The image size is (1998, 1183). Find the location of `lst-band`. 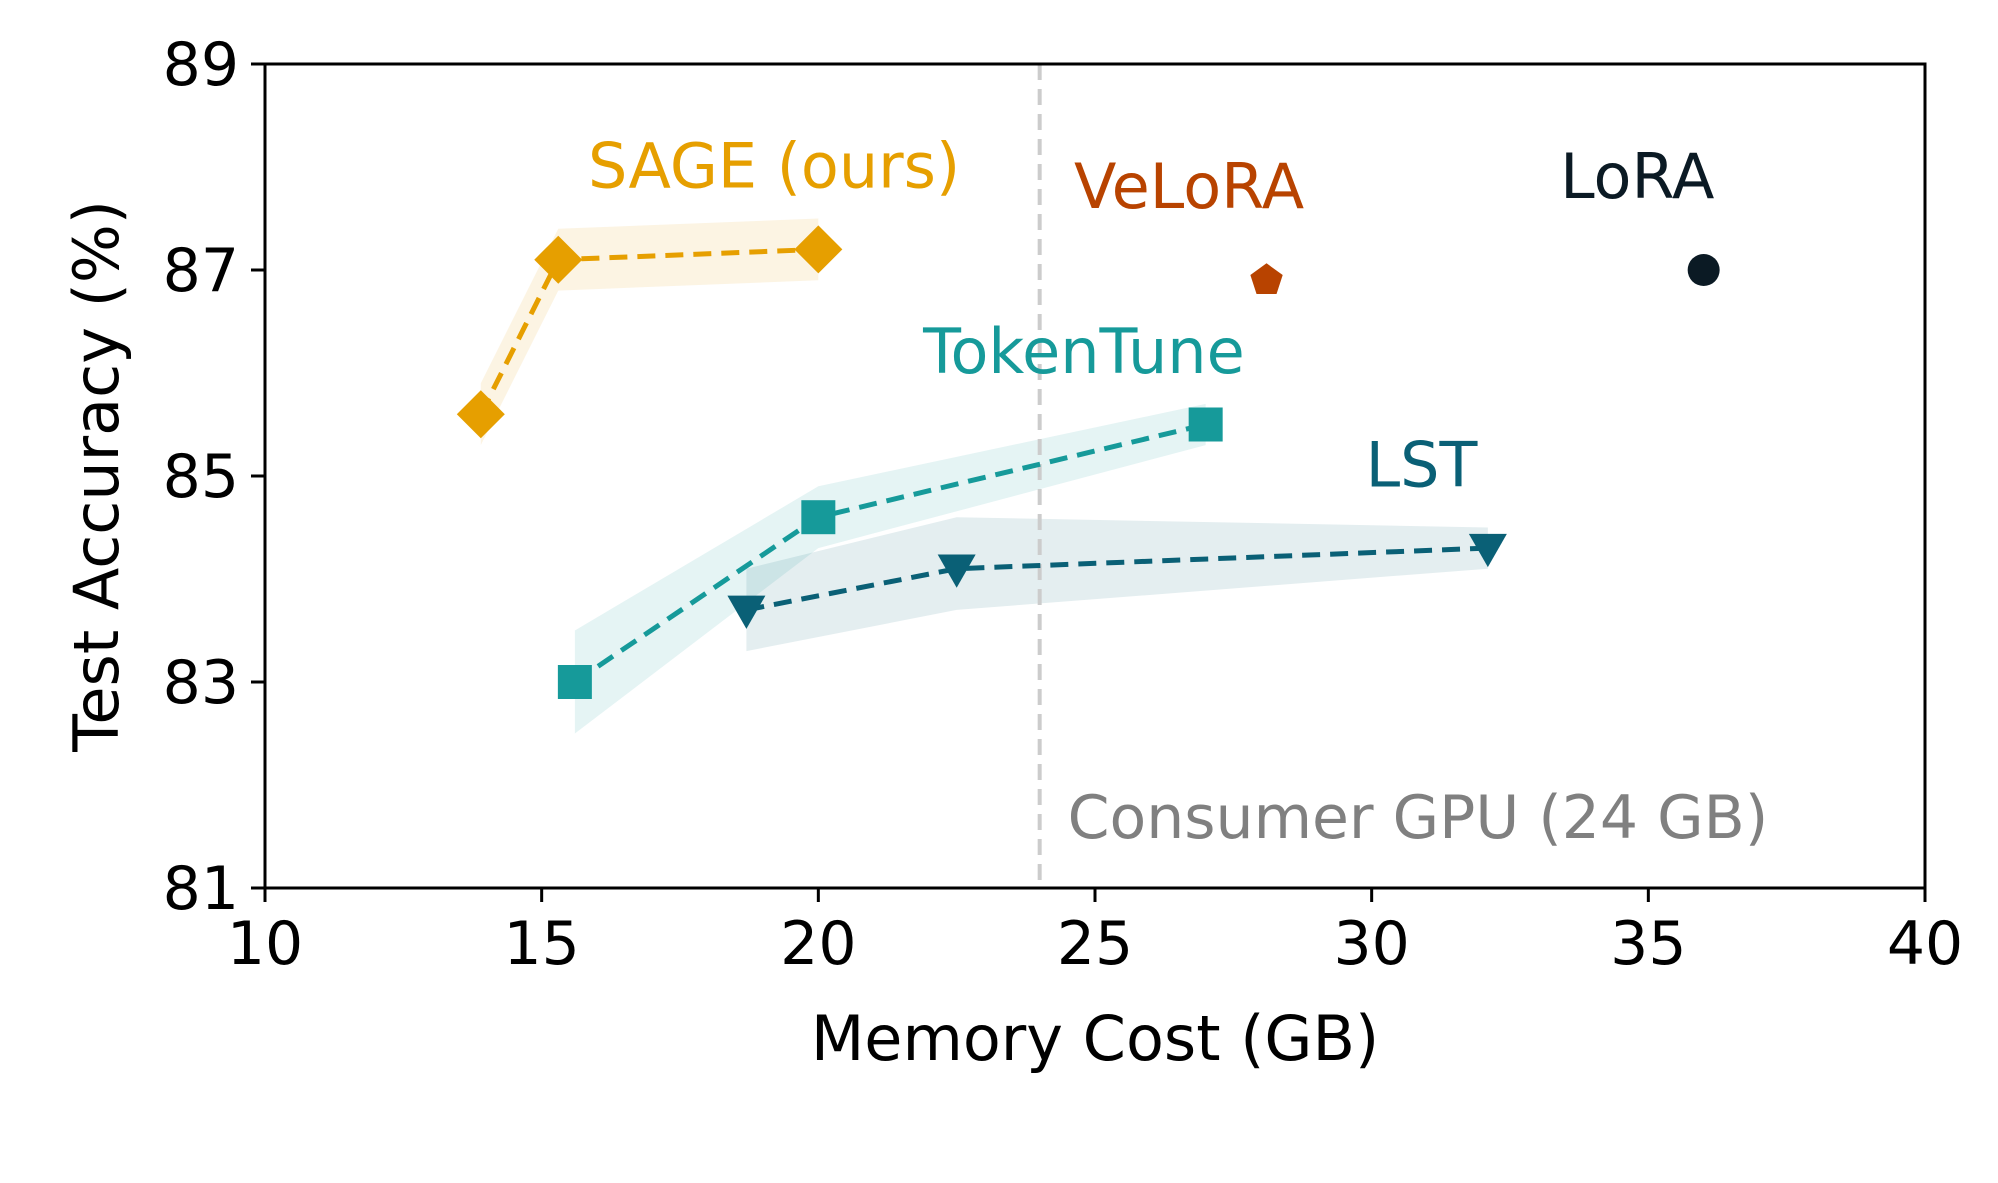

lst-band is located at coordinates (1117, 584).